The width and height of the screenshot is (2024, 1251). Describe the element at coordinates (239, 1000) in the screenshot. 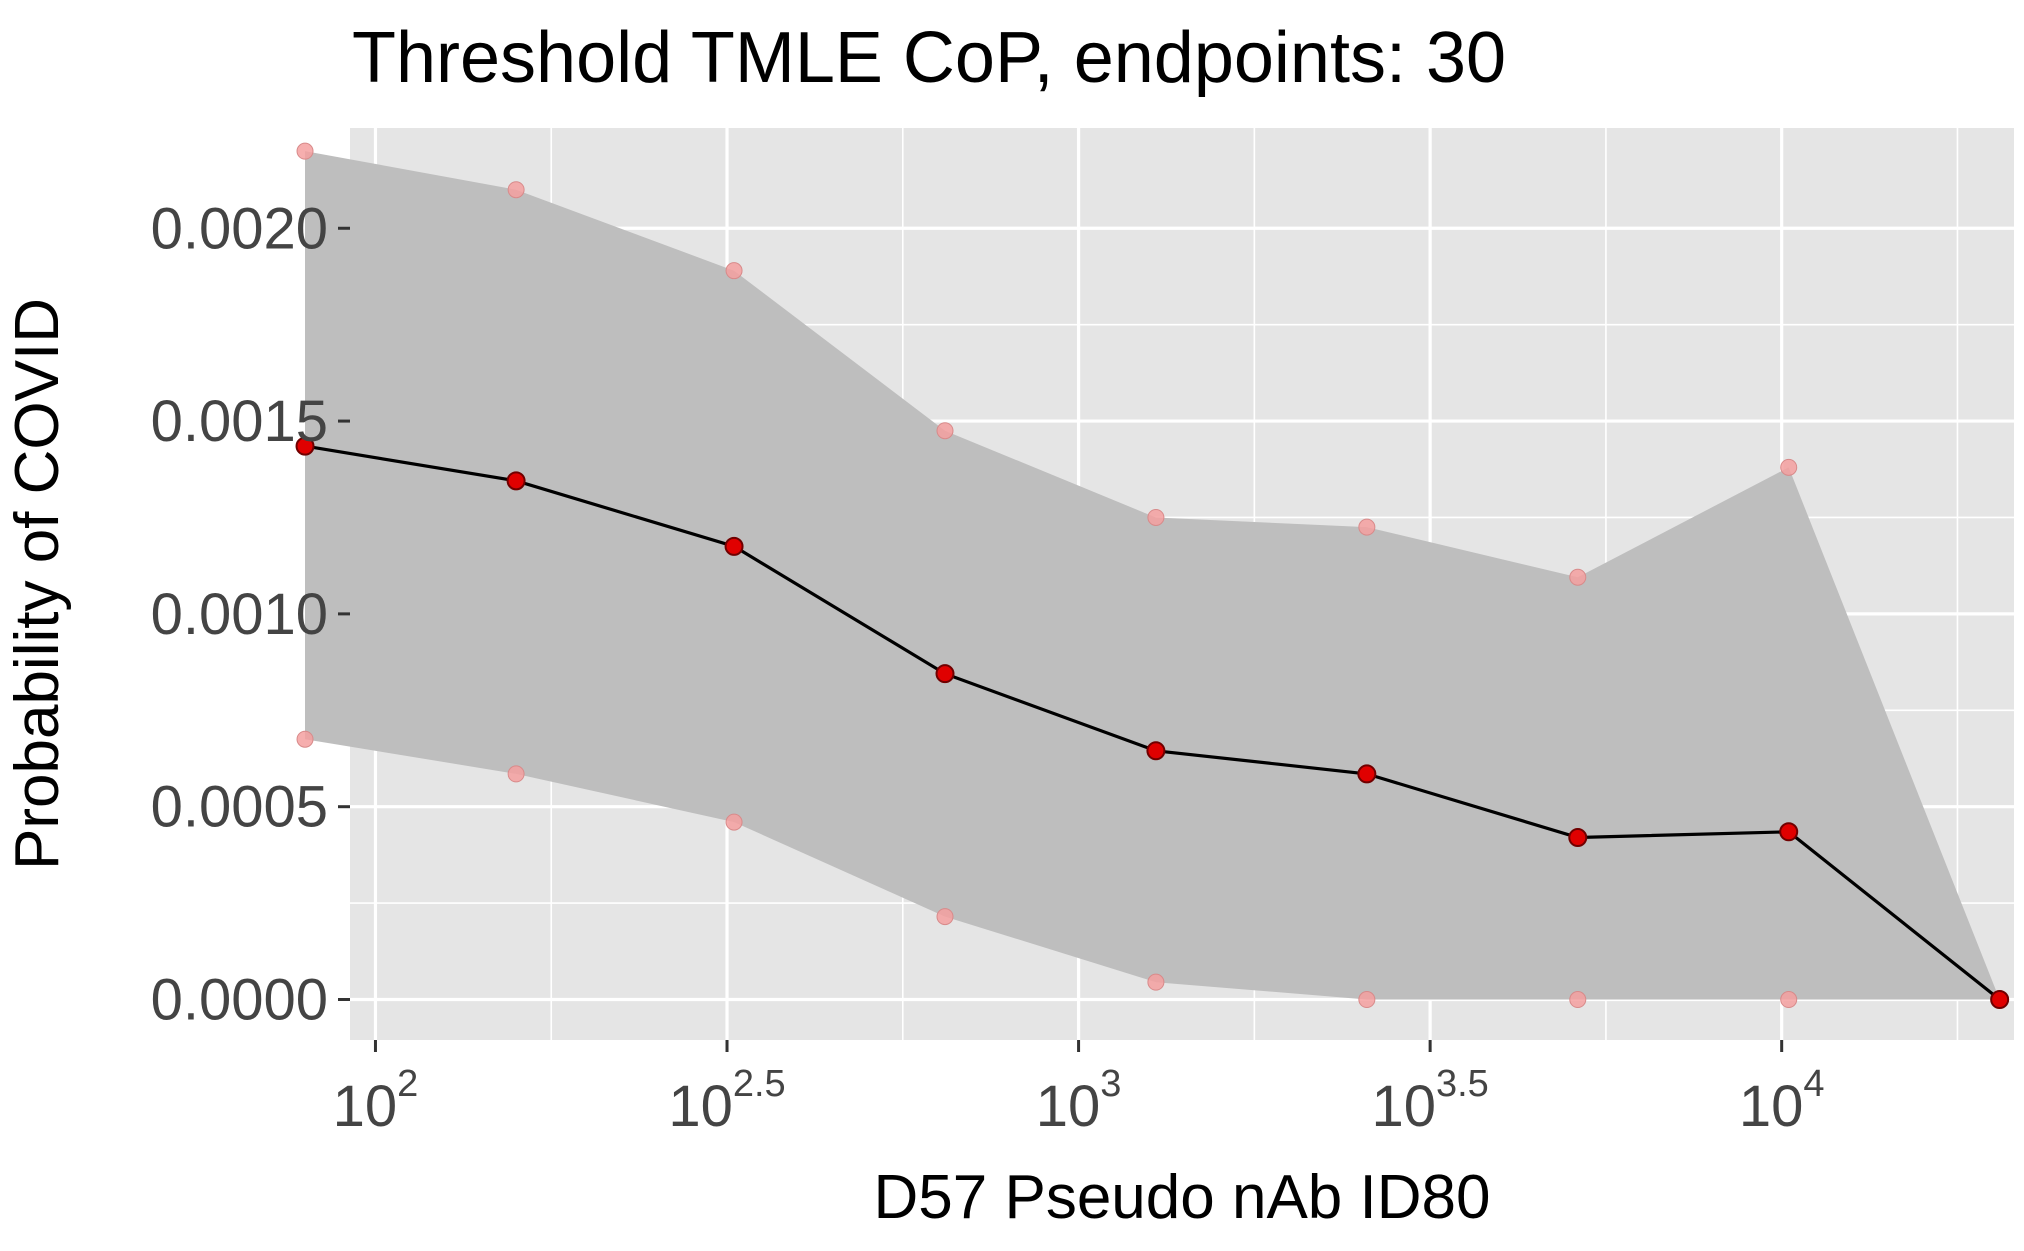

I see `y-tick-label: 0.0000` at that location.